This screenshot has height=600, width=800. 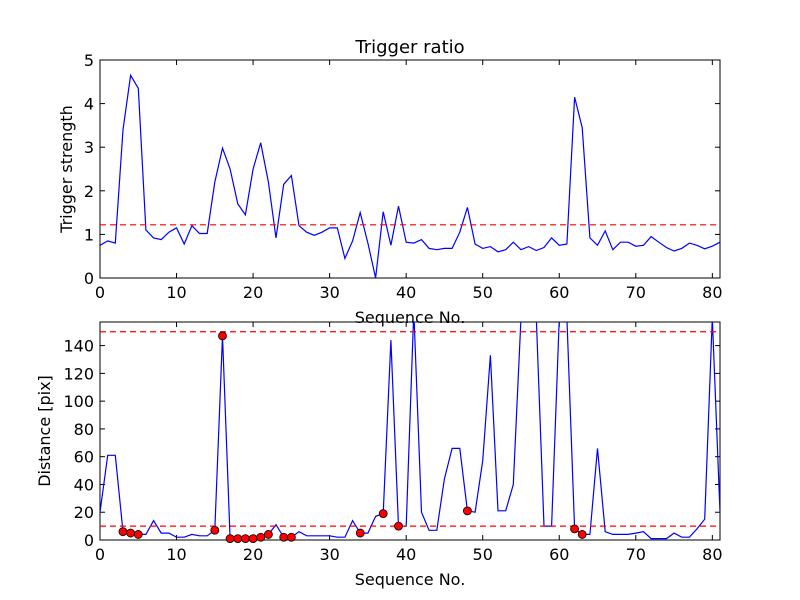 I want to click on y-tick-label: 140, so click(x=78, y=346).